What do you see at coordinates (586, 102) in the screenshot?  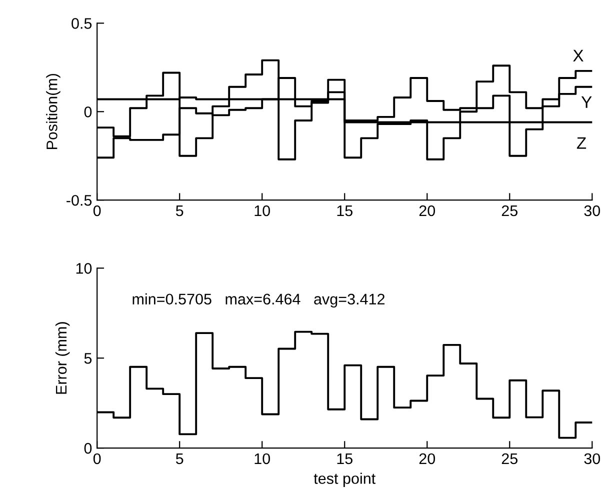 I see `series-label: Y` at bounding box center [586, 102].